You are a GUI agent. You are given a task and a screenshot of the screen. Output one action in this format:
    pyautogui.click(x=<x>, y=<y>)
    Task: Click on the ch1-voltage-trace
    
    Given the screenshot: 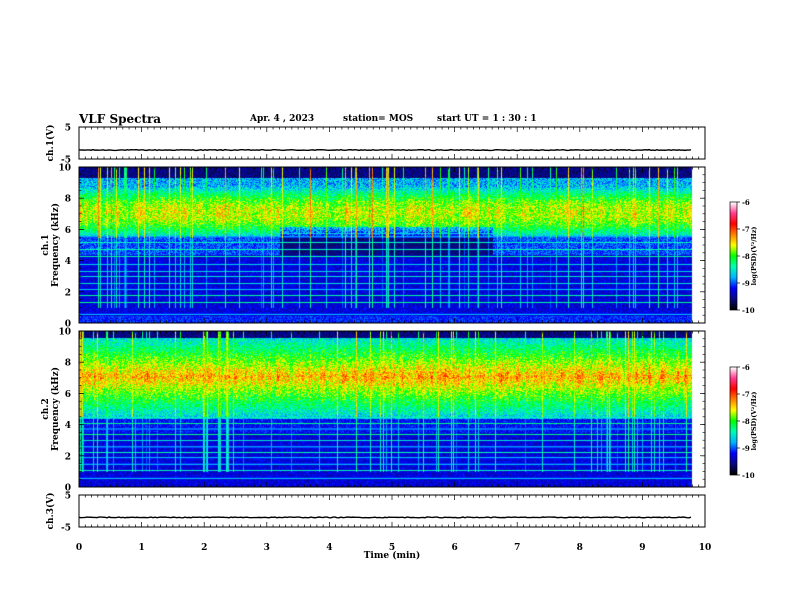 What is the action you would take?
    pyautogui.click(x=385, y=150)
    